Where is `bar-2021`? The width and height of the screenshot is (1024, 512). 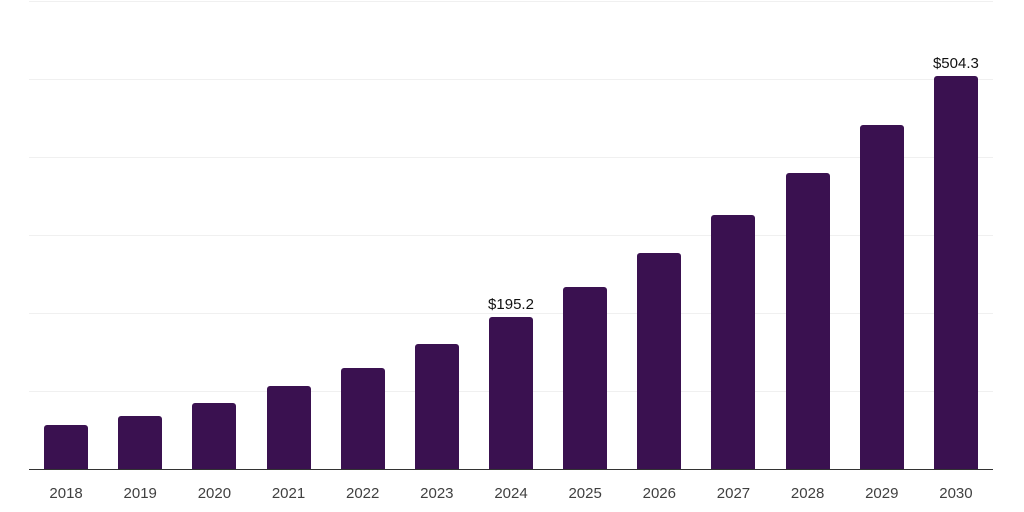 bar-2021 is located at coordinates (288, 427).